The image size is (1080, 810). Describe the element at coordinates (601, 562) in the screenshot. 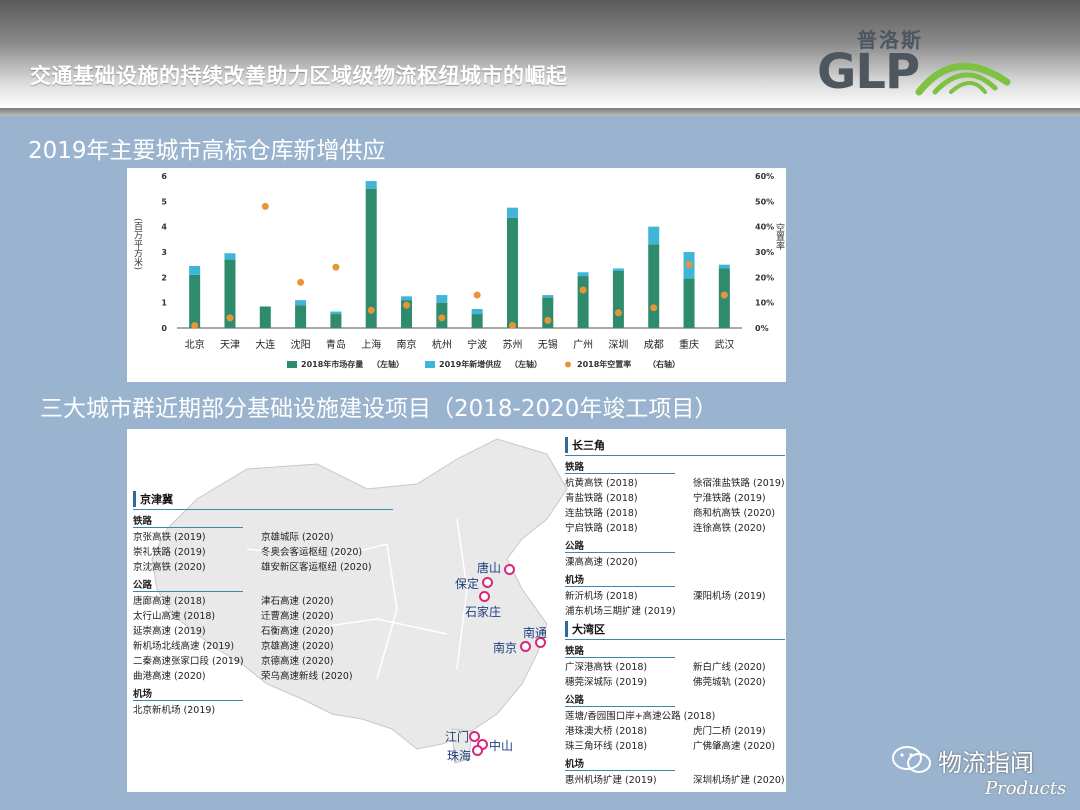

I see `project-item: 溧高高速 (2020)` at that location.